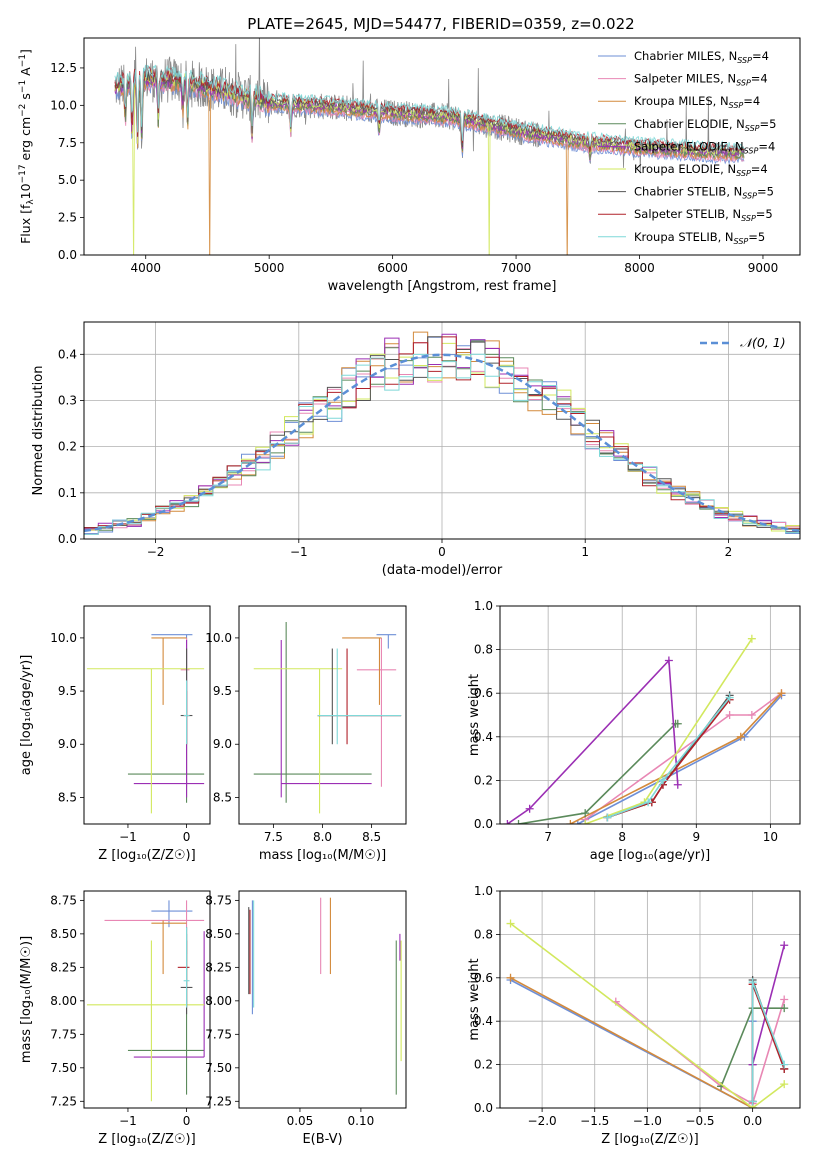 This screenshot has width=819, height=1170. Describe the element at coordinates (763, 342) in the screenshot. I see `legend-label-gaussian: 𝒩(0, 1)` at that location.